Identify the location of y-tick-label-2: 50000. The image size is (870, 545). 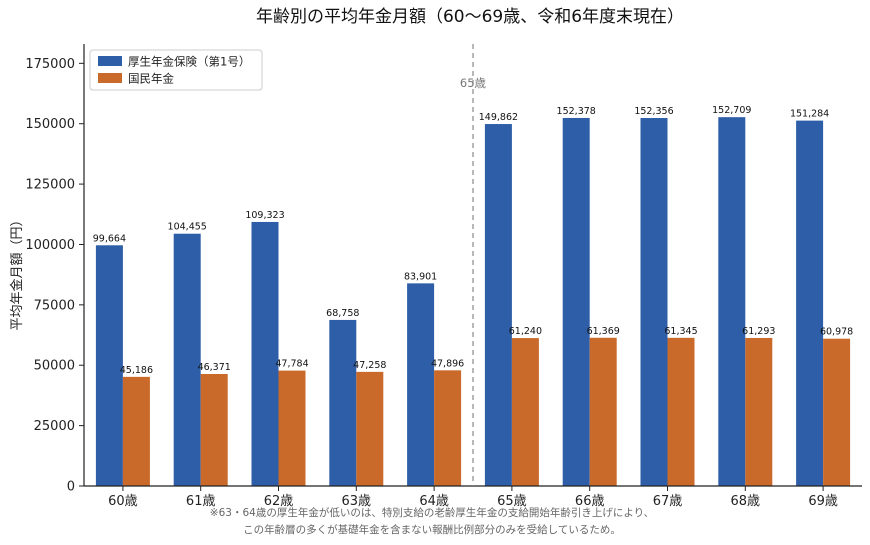
(54, 366).